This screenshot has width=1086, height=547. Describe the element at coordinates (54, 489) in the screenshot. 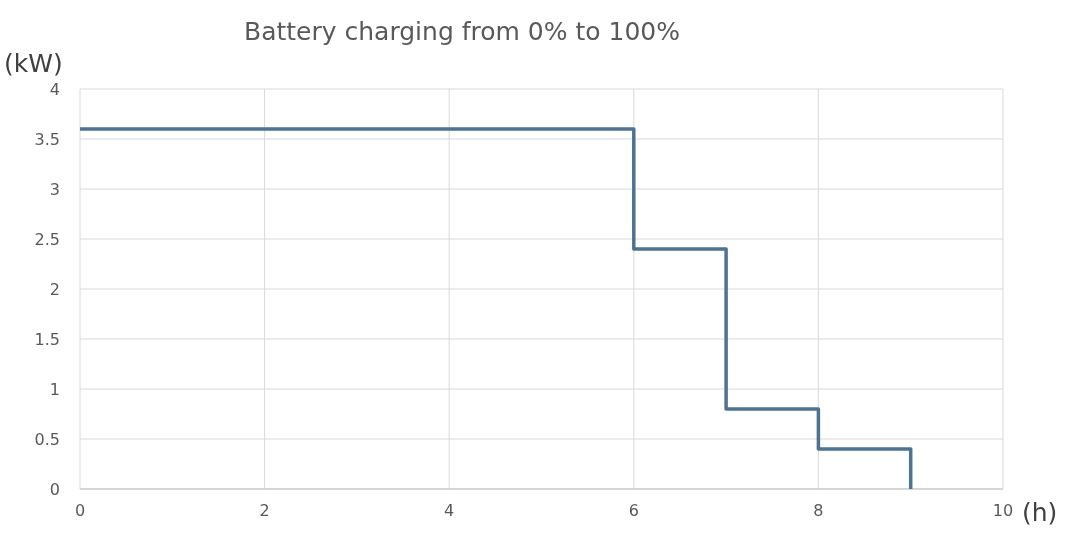

I see `y-tick-label: 0` at that location.